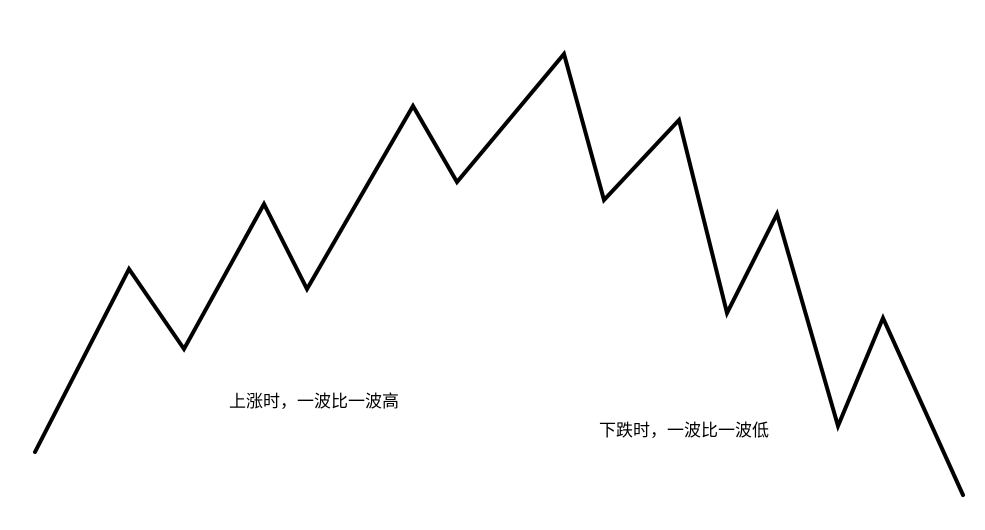 Image resolution: width=985 pixels, height=530 pixels. What do you see at coordinates (684, 431) in the screenshot?
I see `downtrend-annotation: 下跌时，一波比一波低` at bounding box center [684, 431].